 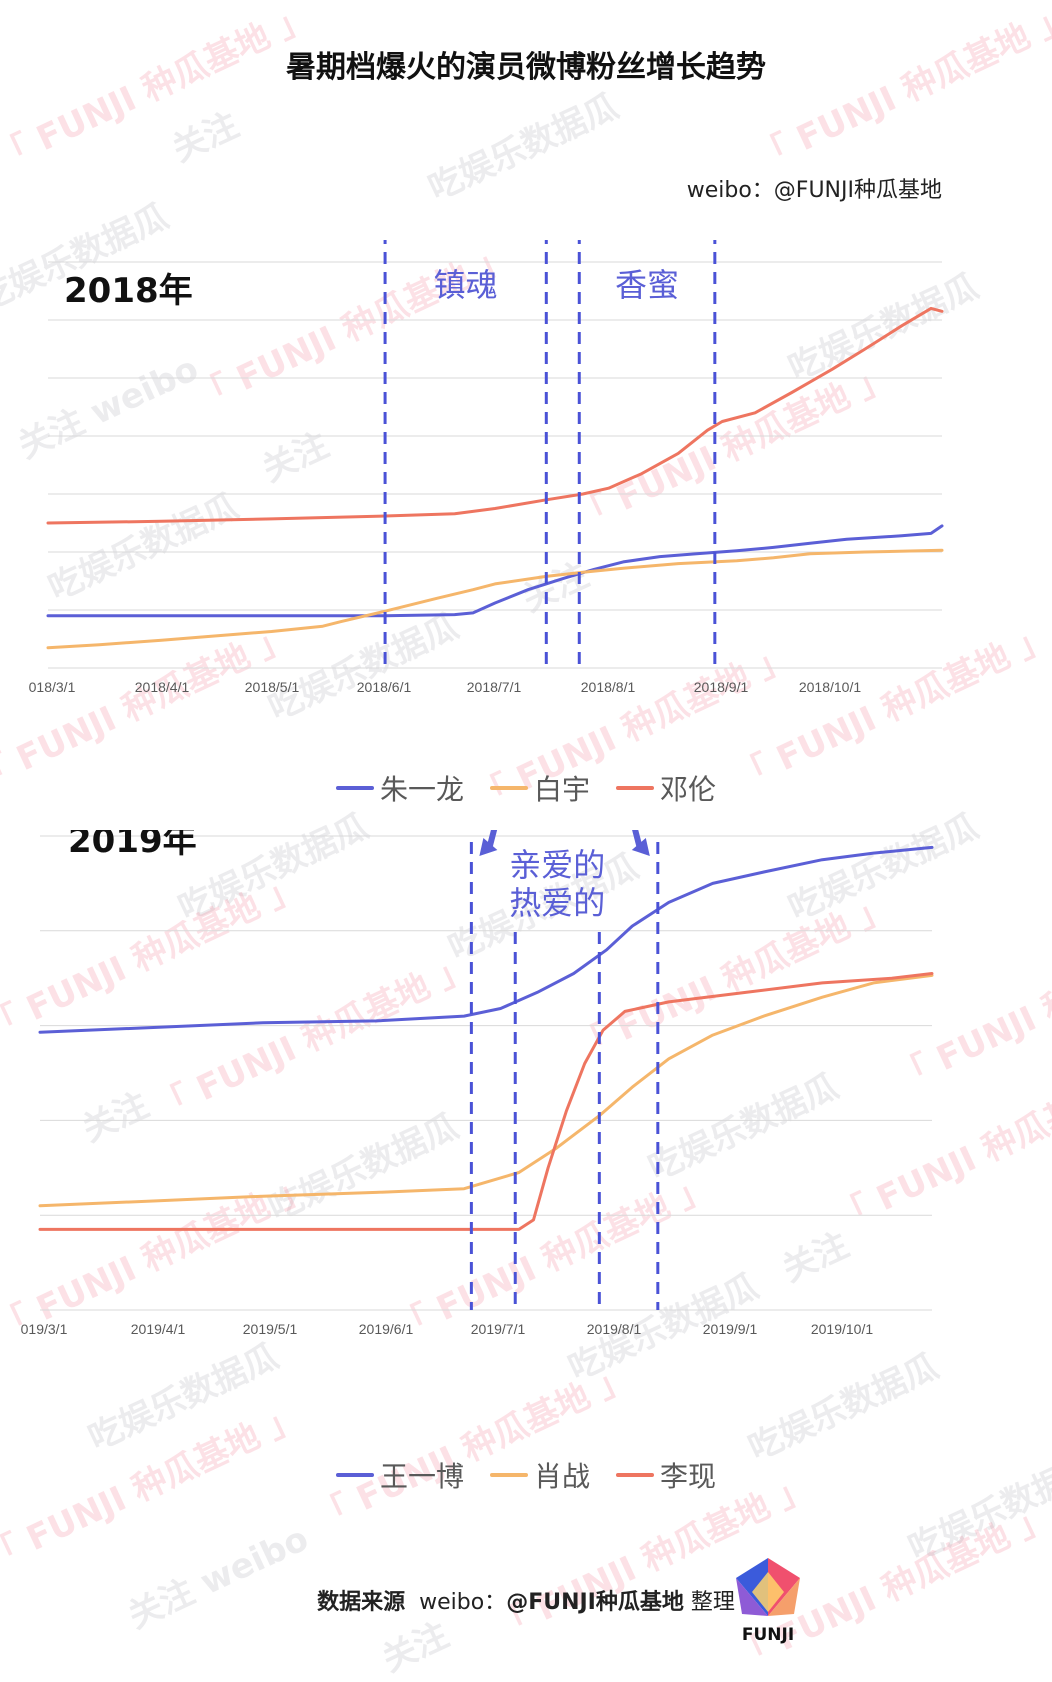 I want to click on logo-shape-lower-left, so click(x=752, y=1597).